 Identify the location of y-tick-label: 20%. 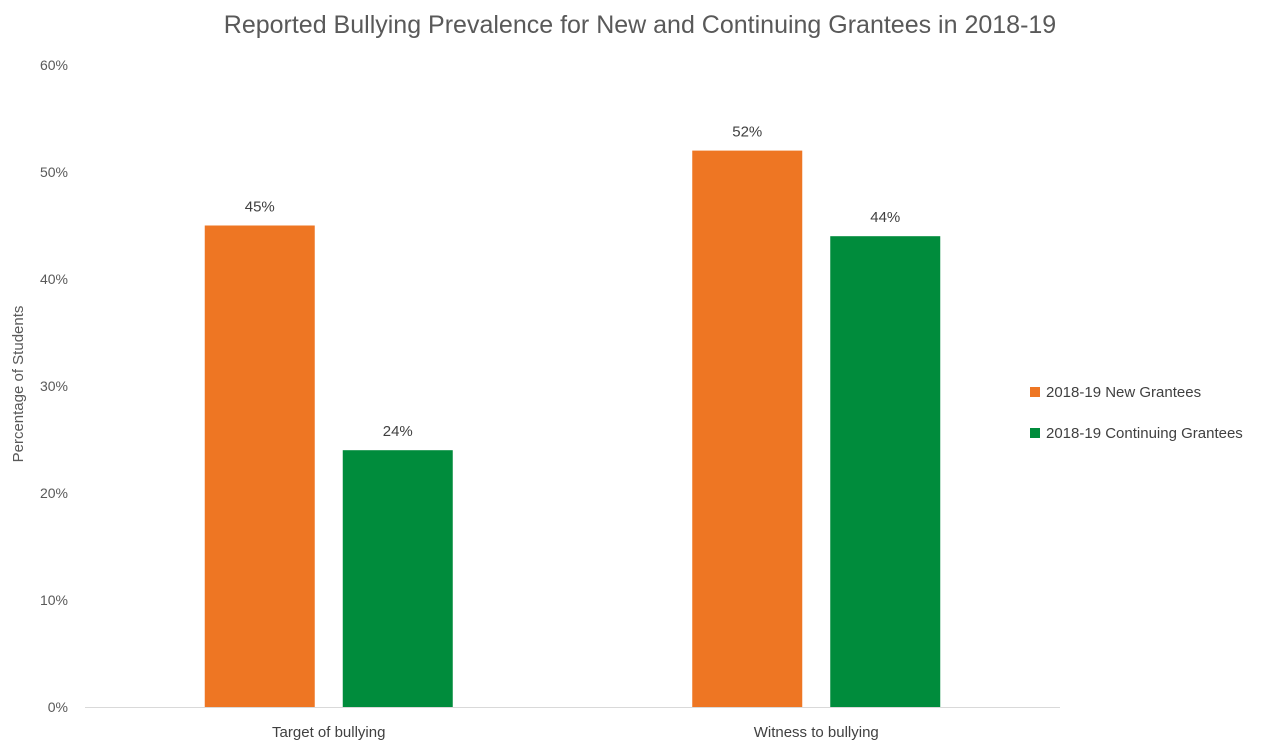
(54, 493).